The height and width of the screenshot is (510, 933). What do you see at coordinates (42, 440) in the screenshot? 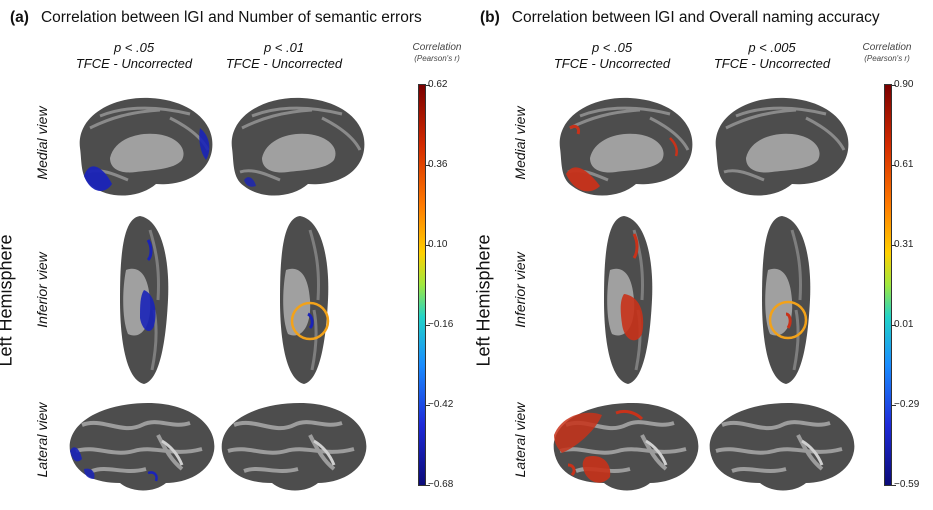
I see `panel-a-row-label-lateral: Lateral view` at bounding box center [42, 440].